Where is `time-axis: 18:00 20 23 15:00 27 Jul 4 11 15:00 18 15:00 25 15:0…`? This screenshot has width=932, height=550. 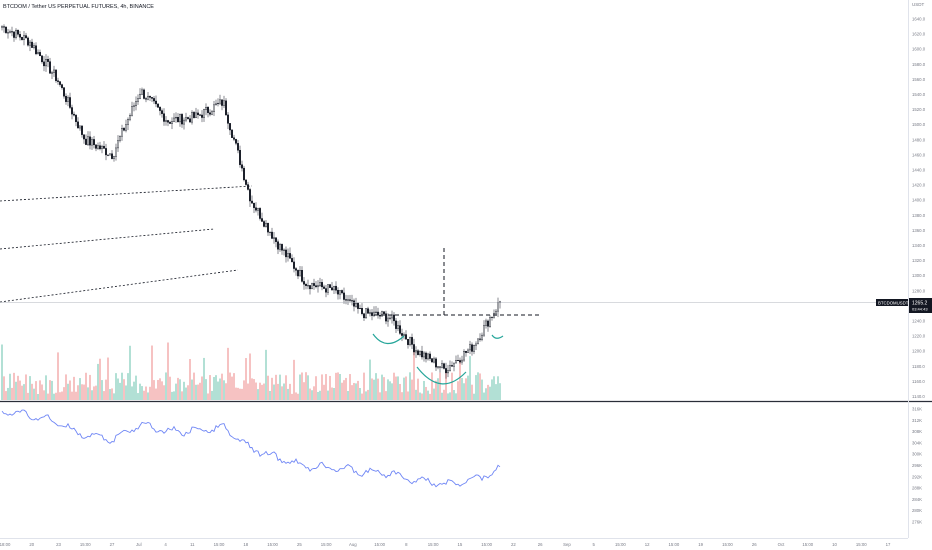
time-axis: 18:00 20 23 15:00 27 Jul 4 11 15:00 18 15:00 25 15:0… is located at coordinates (445, 544).